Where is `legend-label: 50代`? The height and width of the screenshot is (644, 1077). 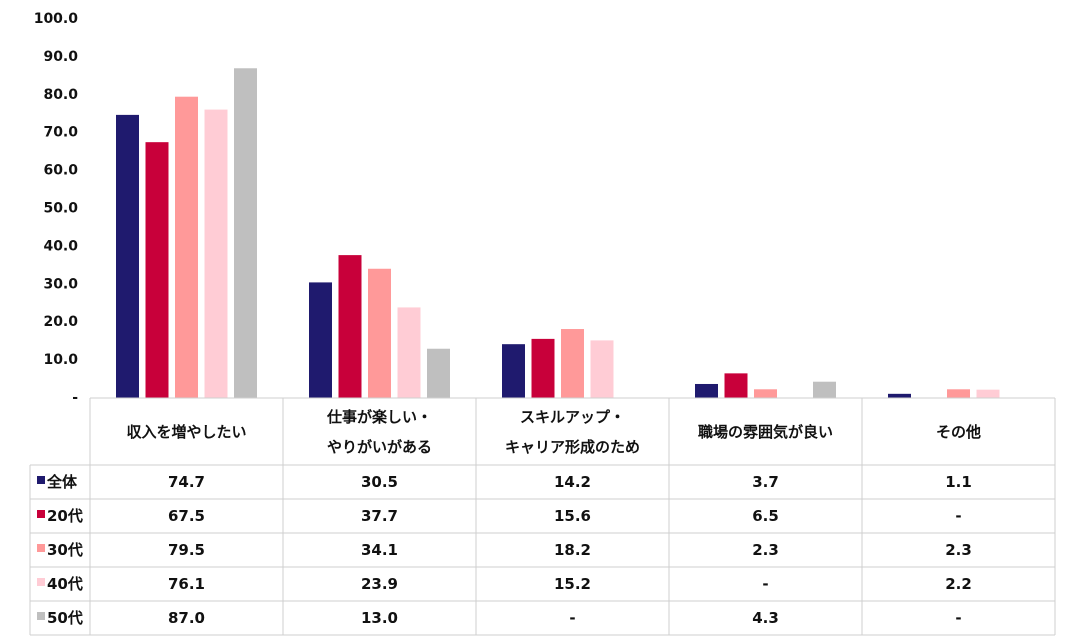
legend-label: 50代 is located at coordinates (65, 618).